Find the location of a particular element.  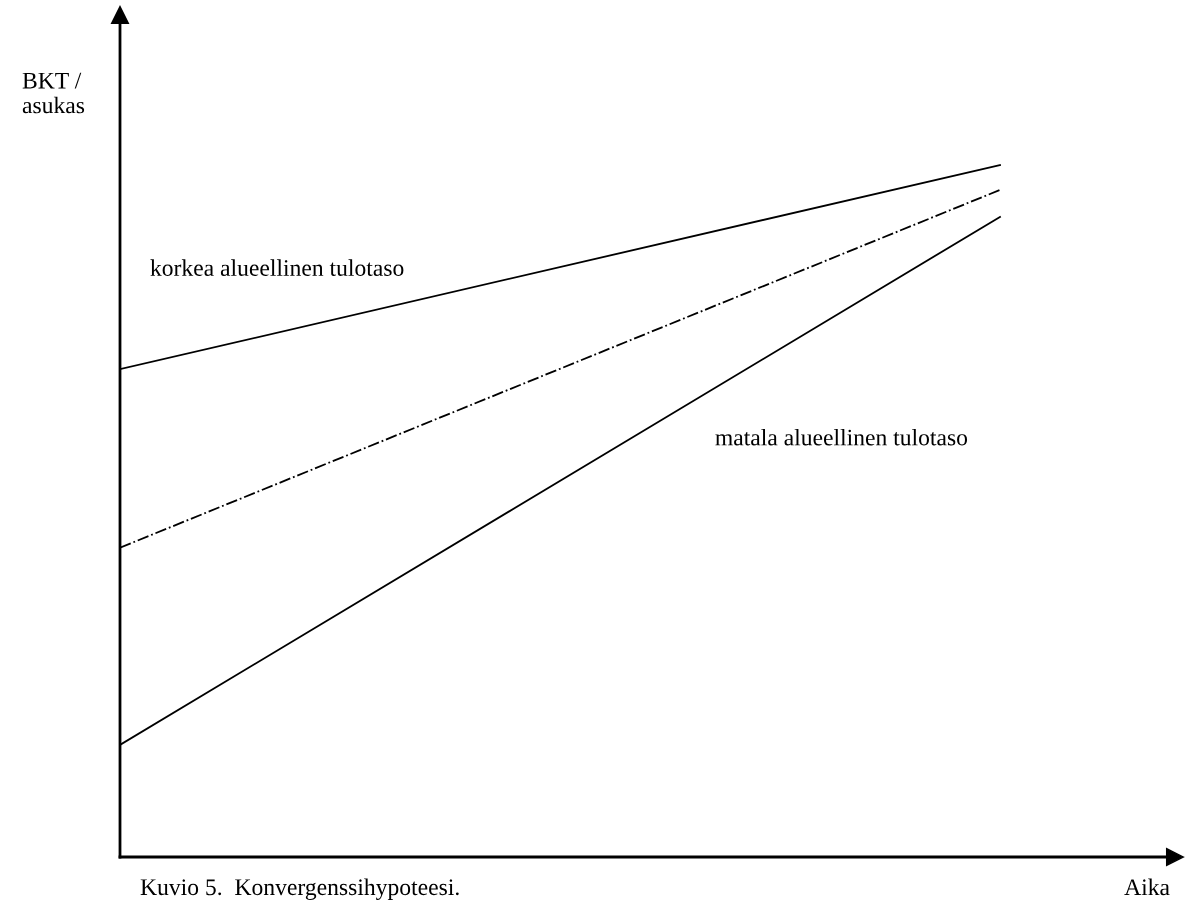

series-label: korkea alueellinen tulotaso is located at coordinates (277, 267).